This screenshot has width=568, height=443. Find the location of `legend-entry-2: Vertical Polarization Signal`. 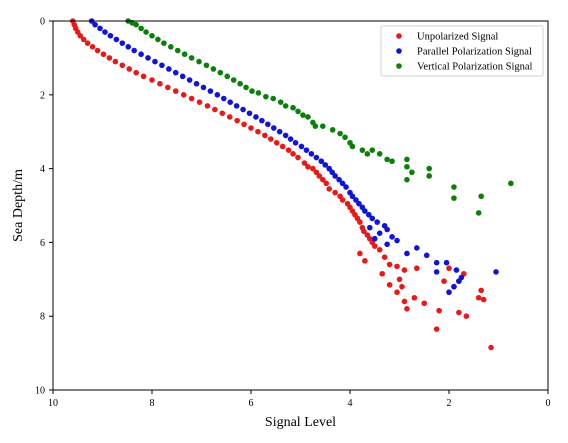

legend-entry-2: Vertical Polarization Signal is located at coordinates (475, 67).